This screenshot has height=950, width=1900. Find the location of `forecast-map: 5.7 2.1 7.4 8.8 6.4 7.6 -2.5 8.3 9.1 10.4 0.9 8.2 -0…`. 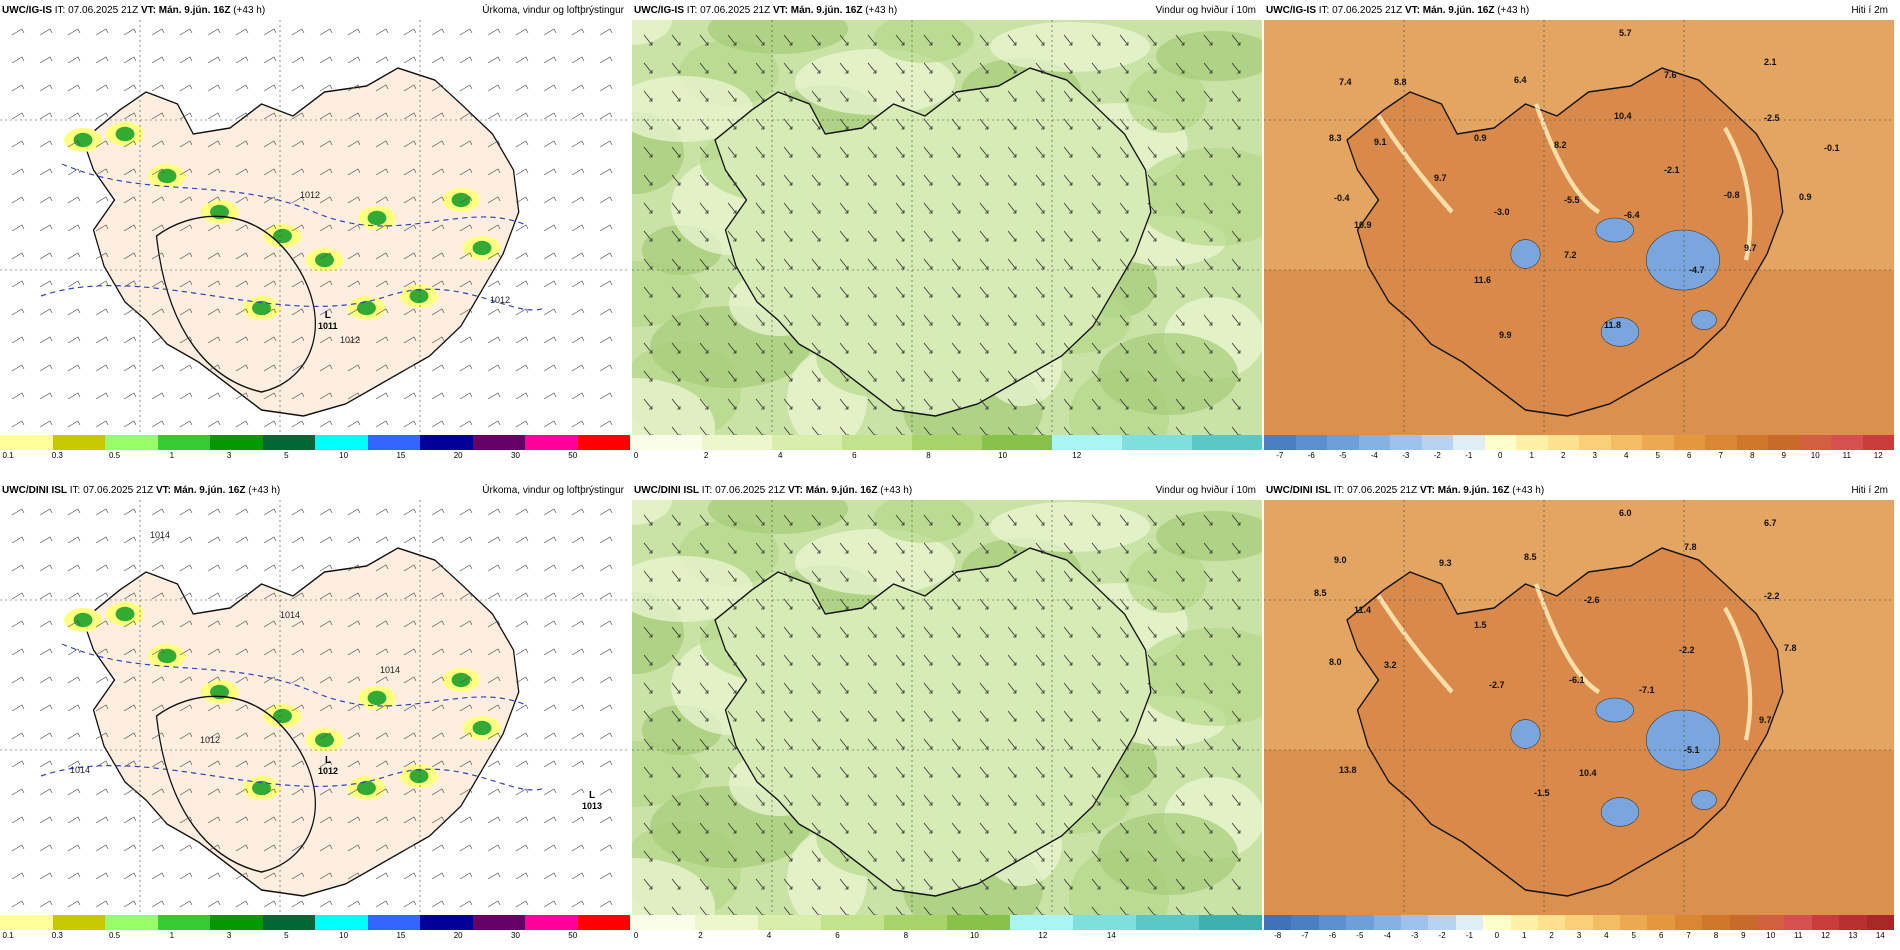

forecast-map: 5.7 2.1 7.4 8.8 6.4 7.6 -2.5 8.3 9.1 10.4 0.9 8.2 -0… is located at coordinates (1579, 227).